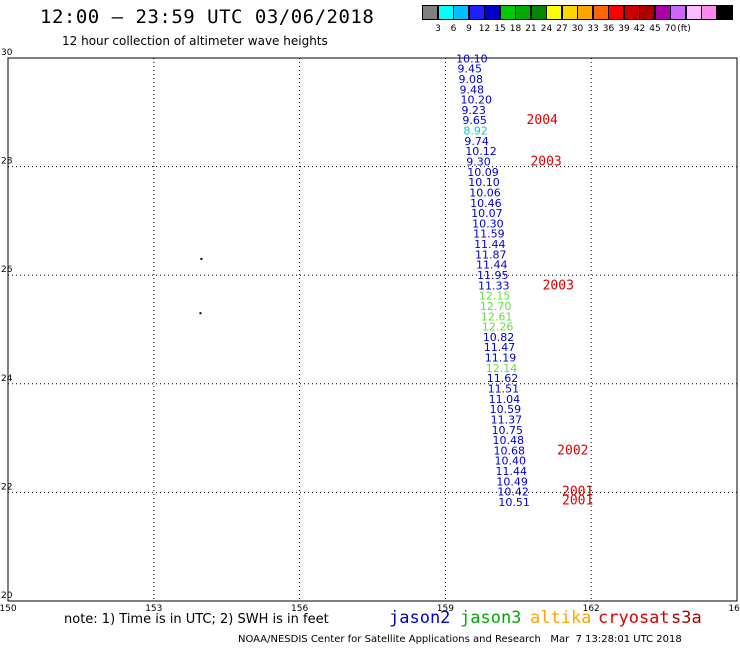 Image resolution: width=740 pixels, height=650 pixels. I want to click on wave-height-label: 10.48, so click(509, 440).